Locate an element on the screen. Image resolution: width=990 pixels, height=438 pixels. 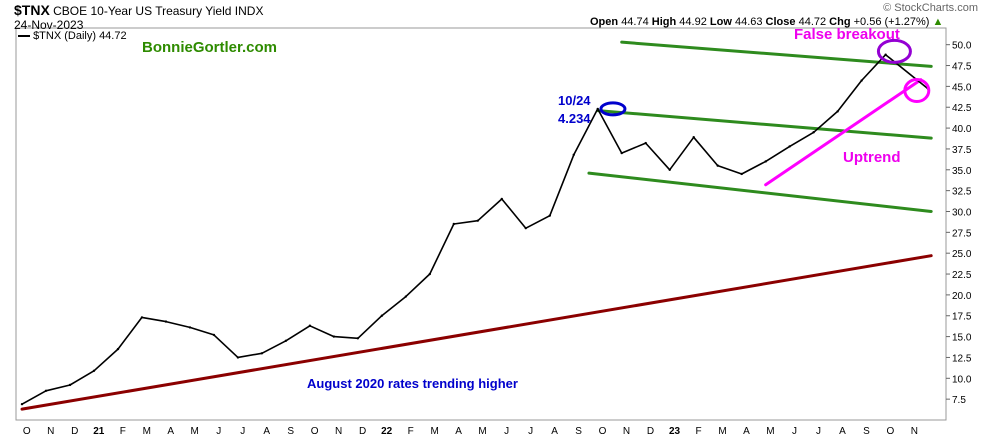
legend: $TNX (Daily) 44.72 is located at coordinates (72, 36).